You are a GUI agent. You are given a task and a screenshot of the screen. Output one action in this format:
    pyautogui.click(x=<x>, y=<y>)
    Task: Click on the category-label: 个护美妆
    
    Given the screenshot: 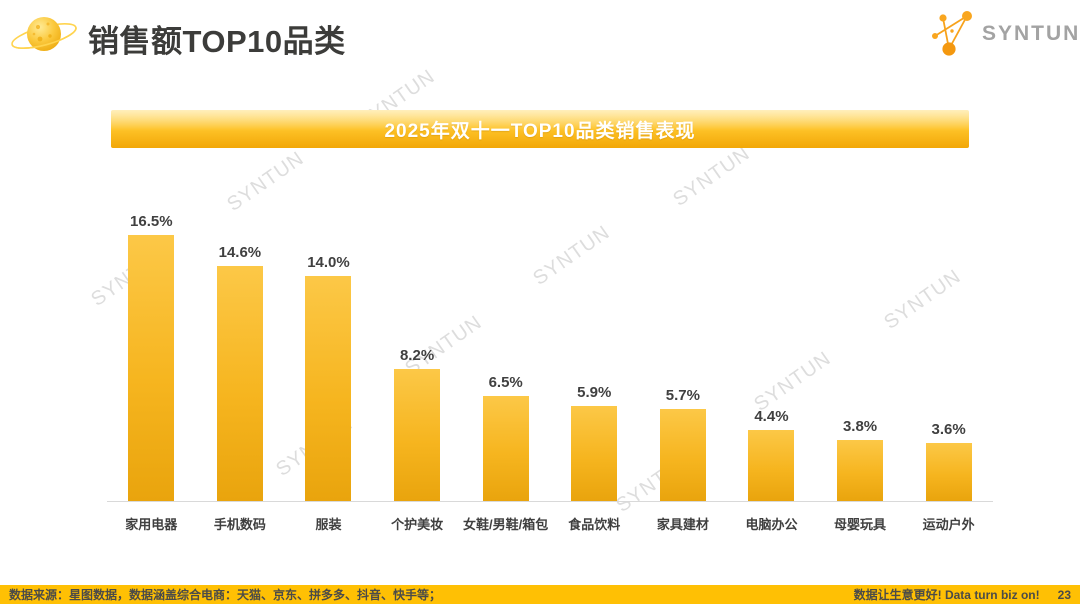 What is the action you would take?
    pyautogui.click(x=417, y=524)
    